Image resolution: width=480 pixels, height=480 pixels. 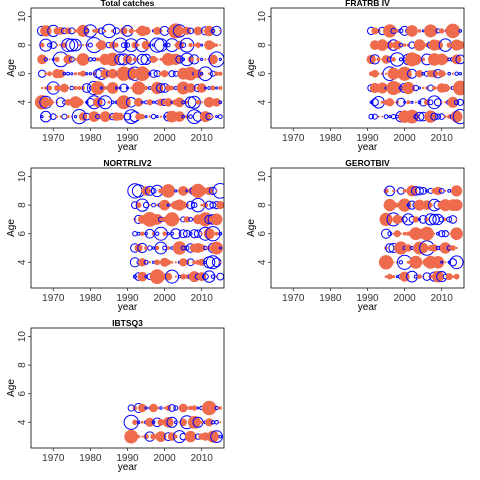 What do you see at coordinates (262, 17) in the screenshot?
I see `y-tick-label: 10` at bounding box center [262, 17].